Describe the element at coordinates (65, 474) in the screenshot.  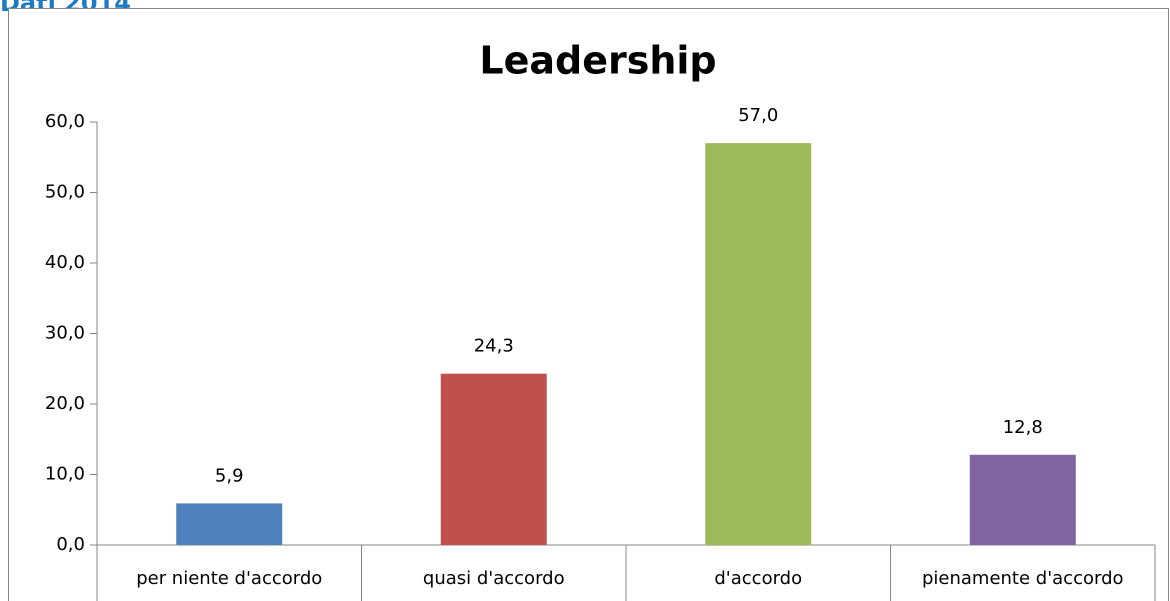
I see `y-tick-label: 10,0` at that location.